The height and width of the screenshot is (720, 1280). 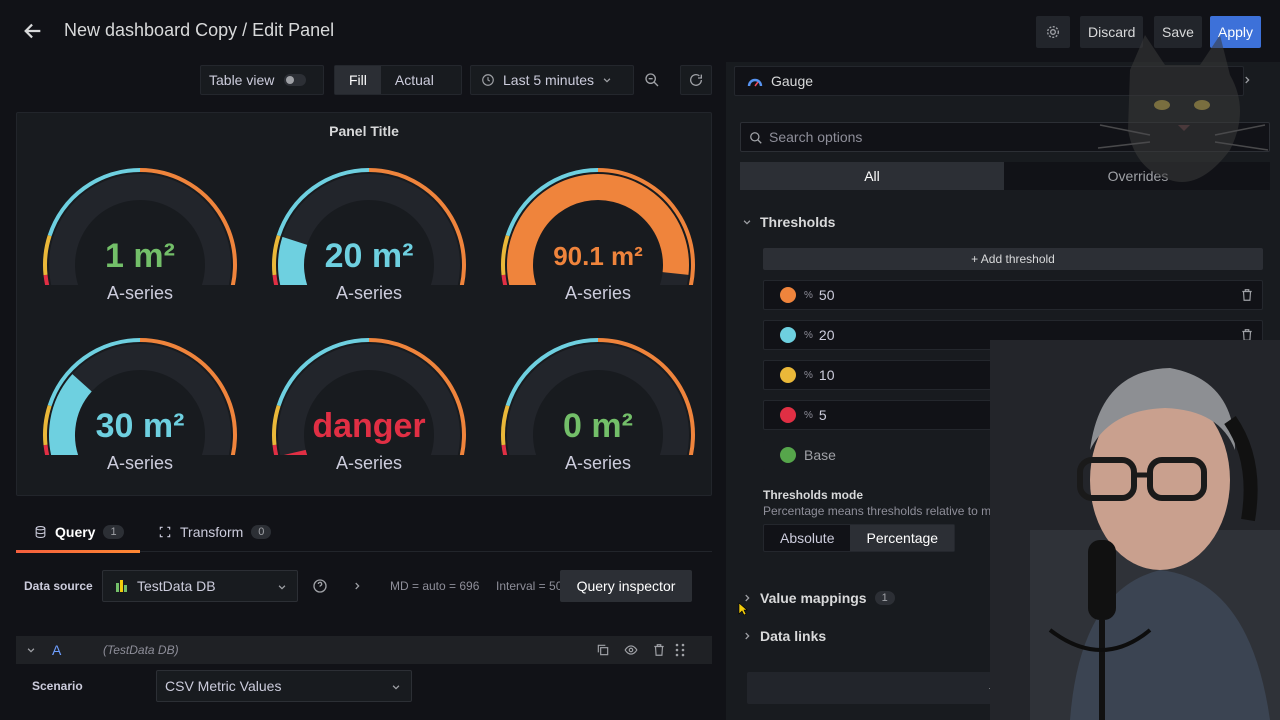 I want to click on mode-percentage: Percentage, so click(x=902, y=538).